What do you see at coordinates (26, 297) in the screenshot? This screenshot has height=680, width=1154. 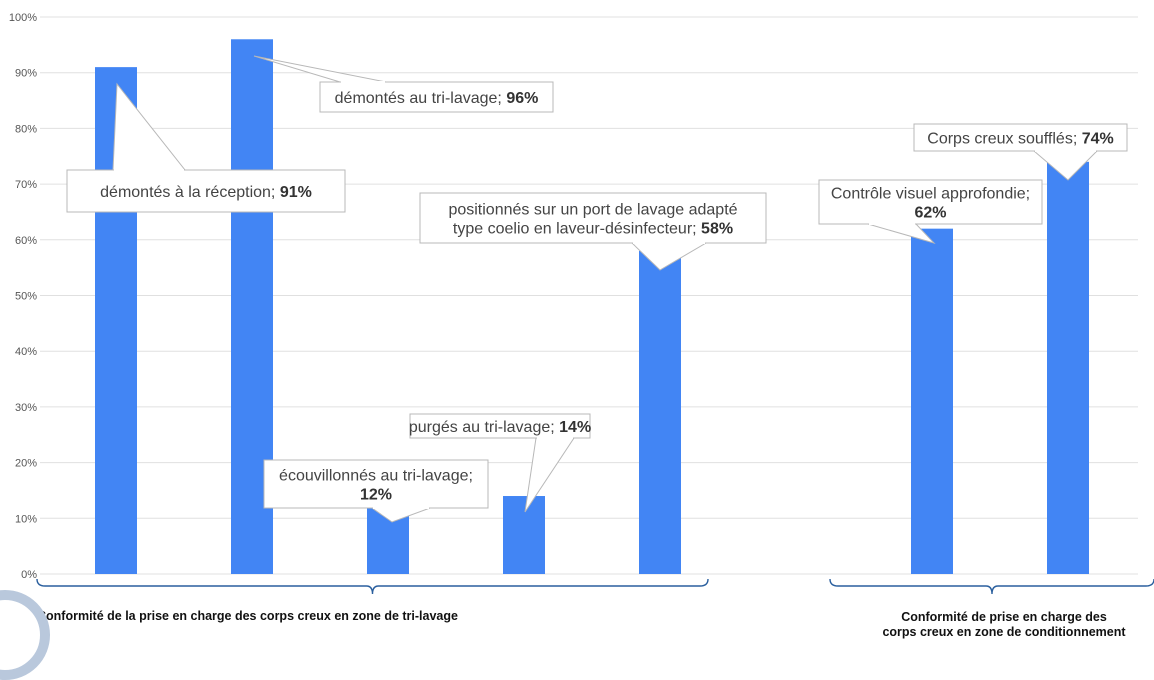 I see `y-tick-label: 50%` at bounding box center [26, 297].